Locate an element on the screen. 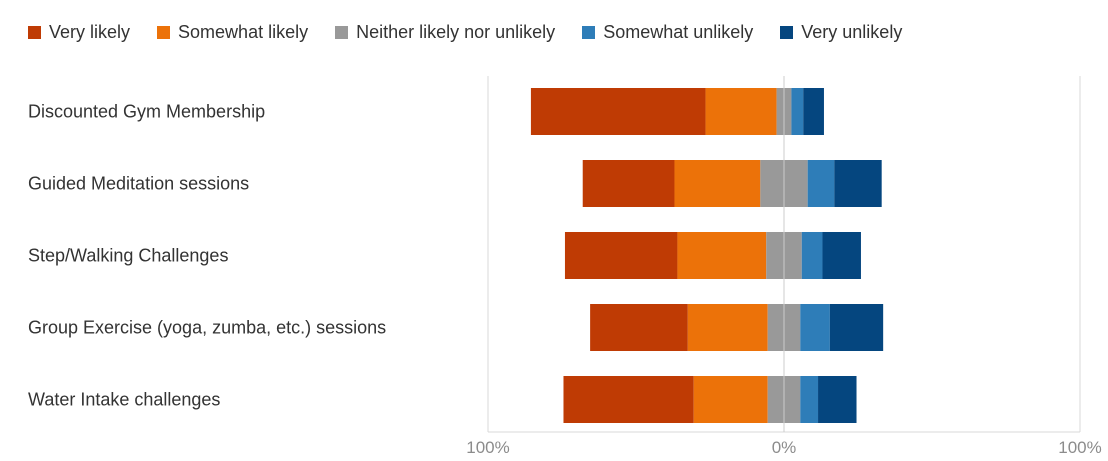 The height and width of the screenshot is (461, 1108). bar-group-exercise-yoga-zumba-etc-sessions-somewhat-likely is located at coordinates (727, 327).